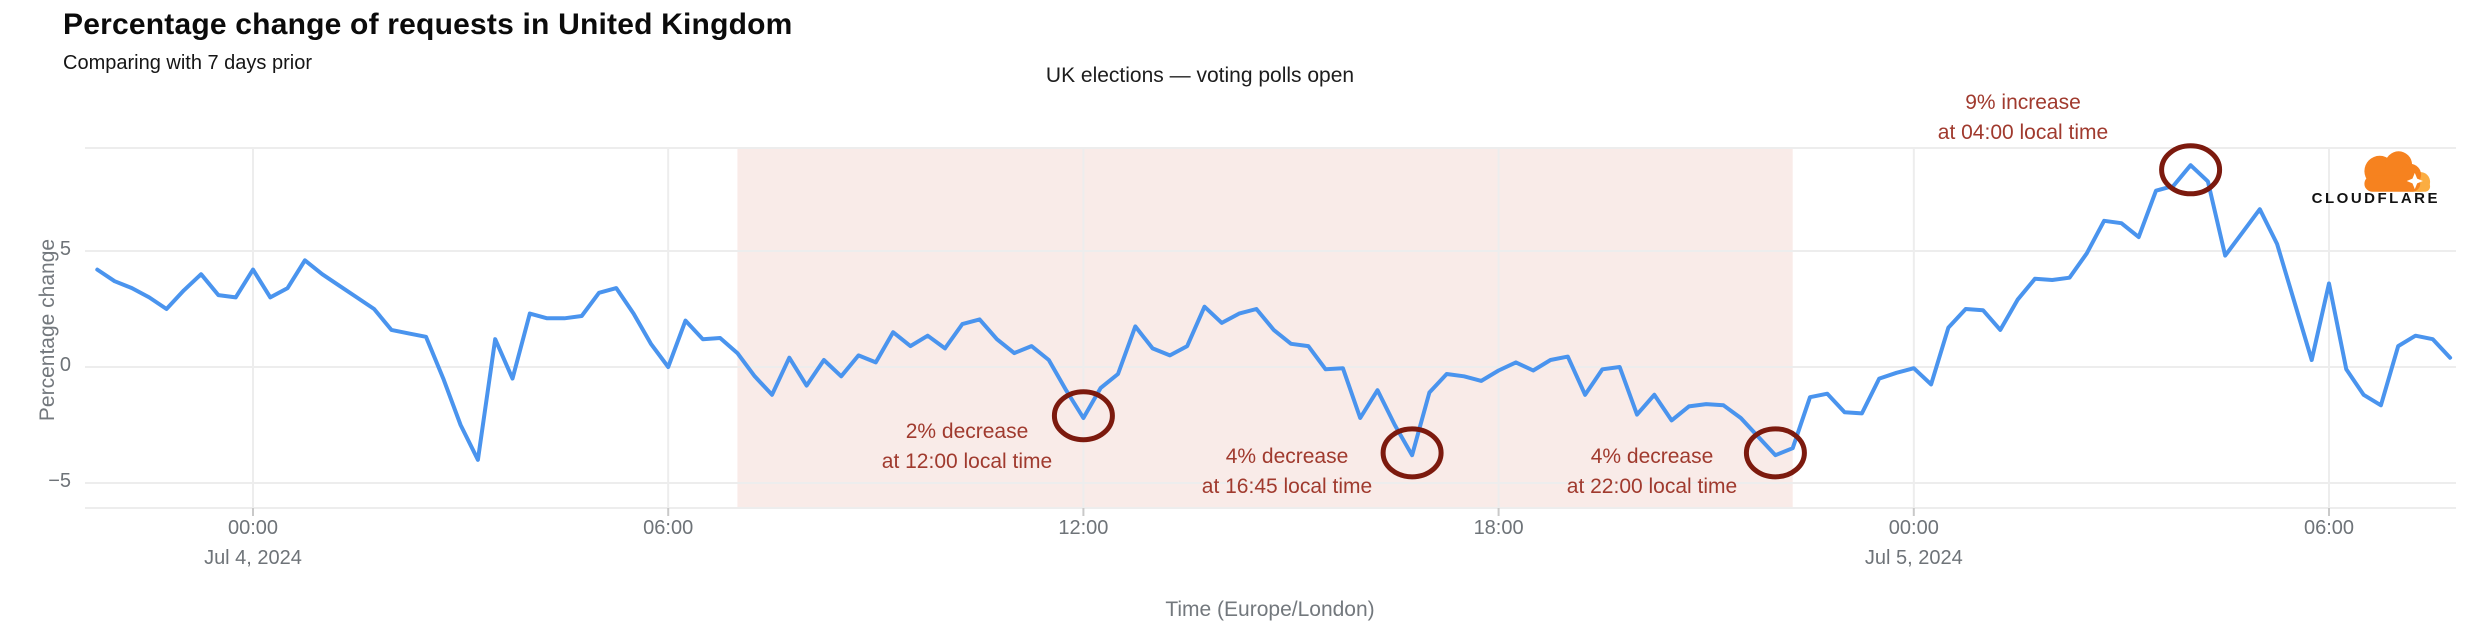 This screenshot has height=644, width=2468. Describe the element at coordinates (1270, 609) in the screenshot. I see `x-axis-title: Time (Europe/London)` at that location.